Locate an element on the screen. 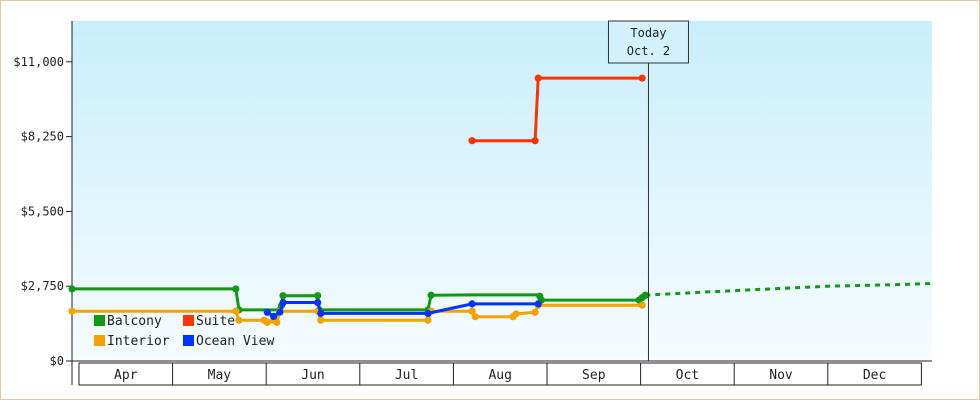 The height and width of the screenshot is (403, 980). legend: Balcony Suite Interior Ocean View is located at coordinates (184, 331).